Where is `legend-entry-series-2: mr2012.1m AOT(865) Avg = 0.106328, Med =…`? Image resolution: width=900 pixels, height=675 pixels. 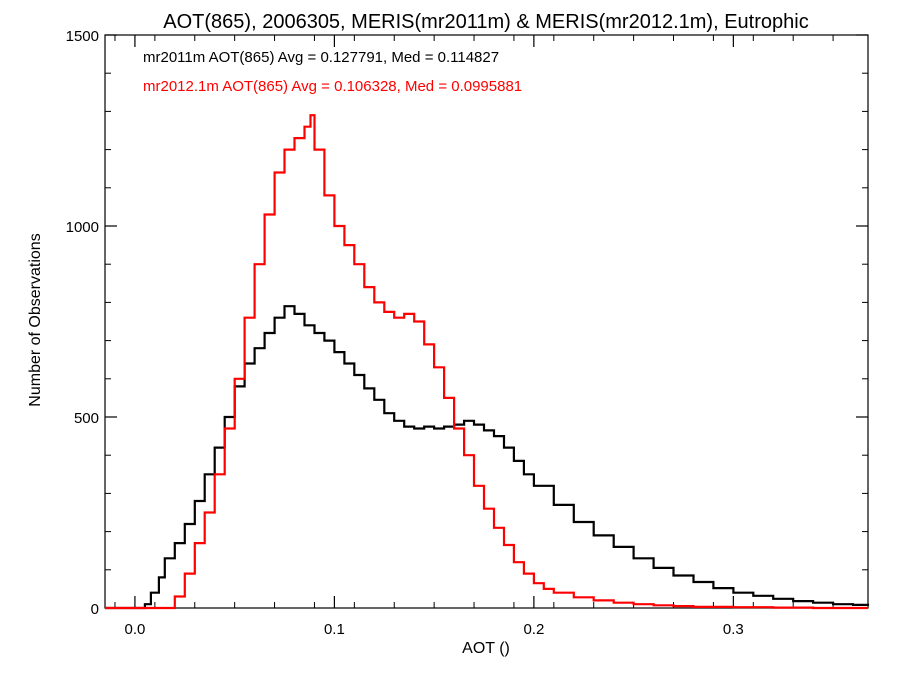 legend-entry-series-2: mr2012.1m AOT(865) Avg = 0.106328, Med =… is located at coordinates (332, 86).